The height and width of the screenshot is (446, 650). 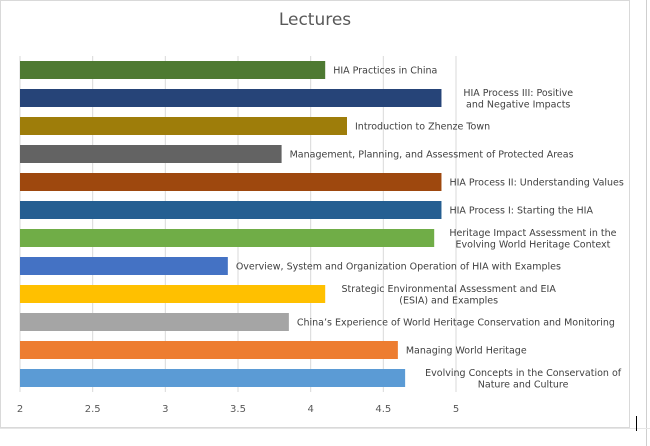 I want to click on x-tick-label: 3.5, so click(x=238, y=409).